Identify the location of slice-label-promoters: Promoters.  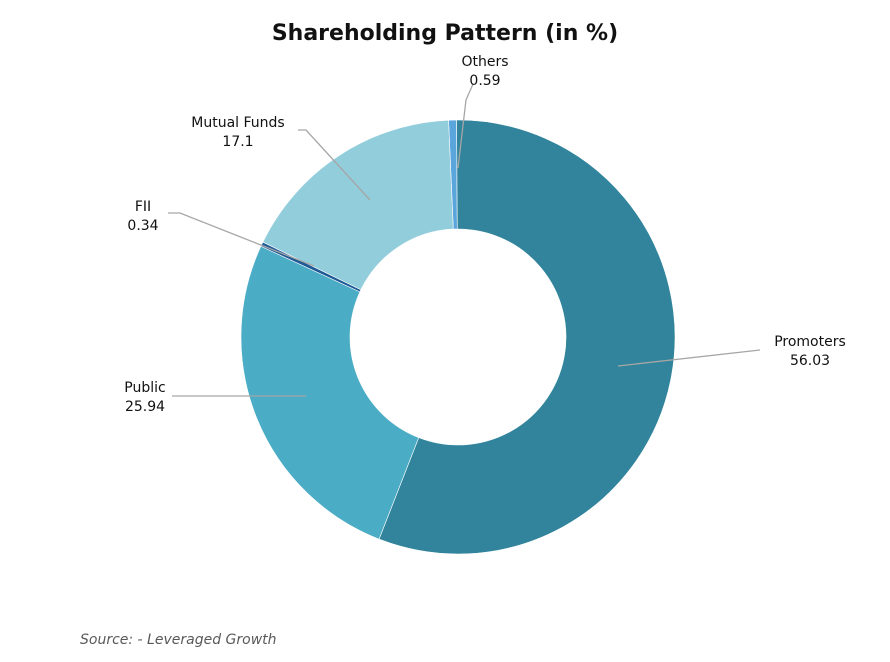
(810, 342).